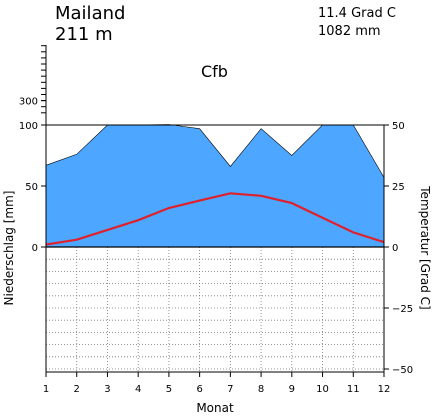 The image size is (436, 416). Describe the element at coordinates (402, 309) in the screenshot. I see `right-tick-label: −25` at that location.